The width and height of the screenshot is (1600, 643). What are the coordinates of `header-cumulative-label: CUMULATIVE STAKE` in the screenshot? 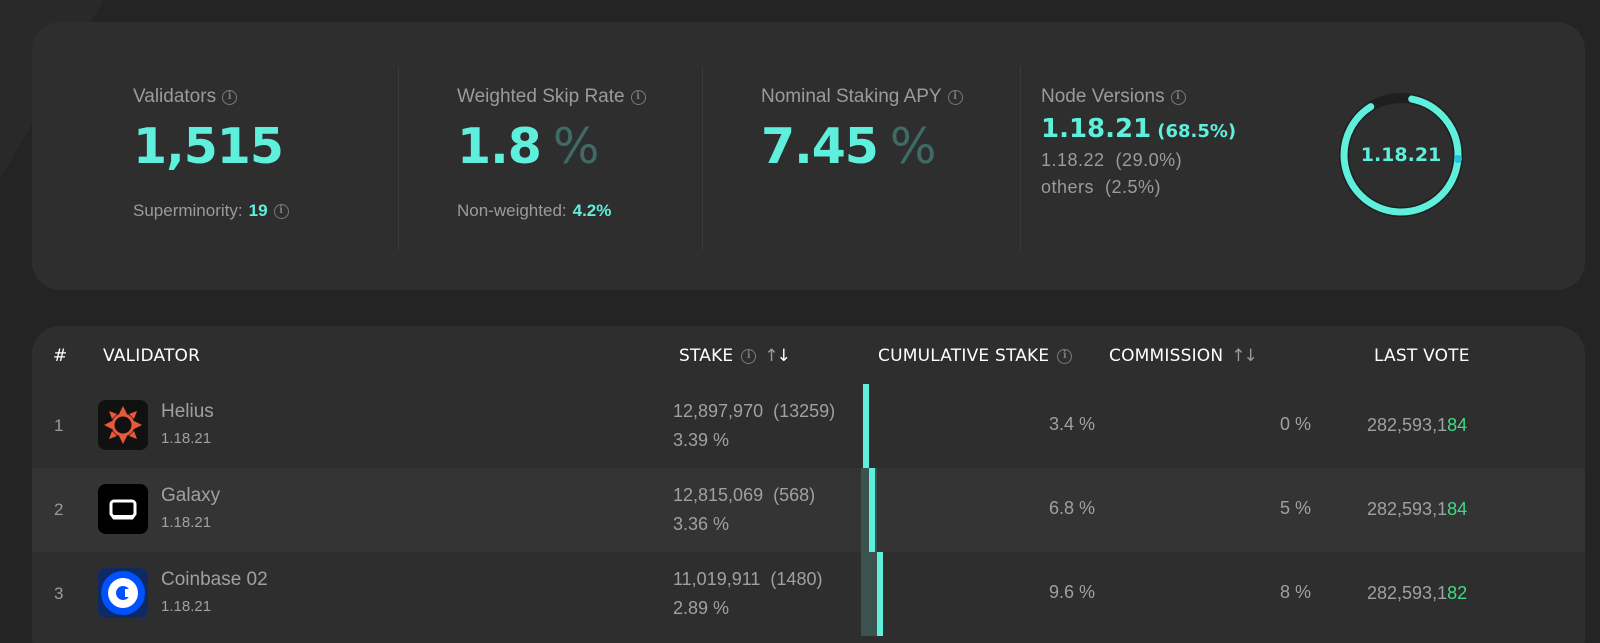 It's located at (964, 356).